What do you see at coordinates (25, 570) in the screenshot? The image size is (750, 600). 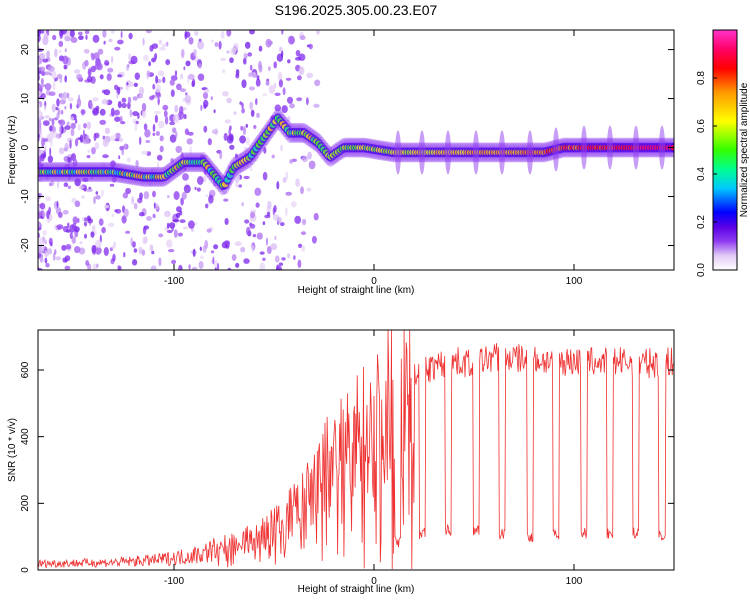 I see `snr-y-tick-label: 0` at bounding box center [25, 570].